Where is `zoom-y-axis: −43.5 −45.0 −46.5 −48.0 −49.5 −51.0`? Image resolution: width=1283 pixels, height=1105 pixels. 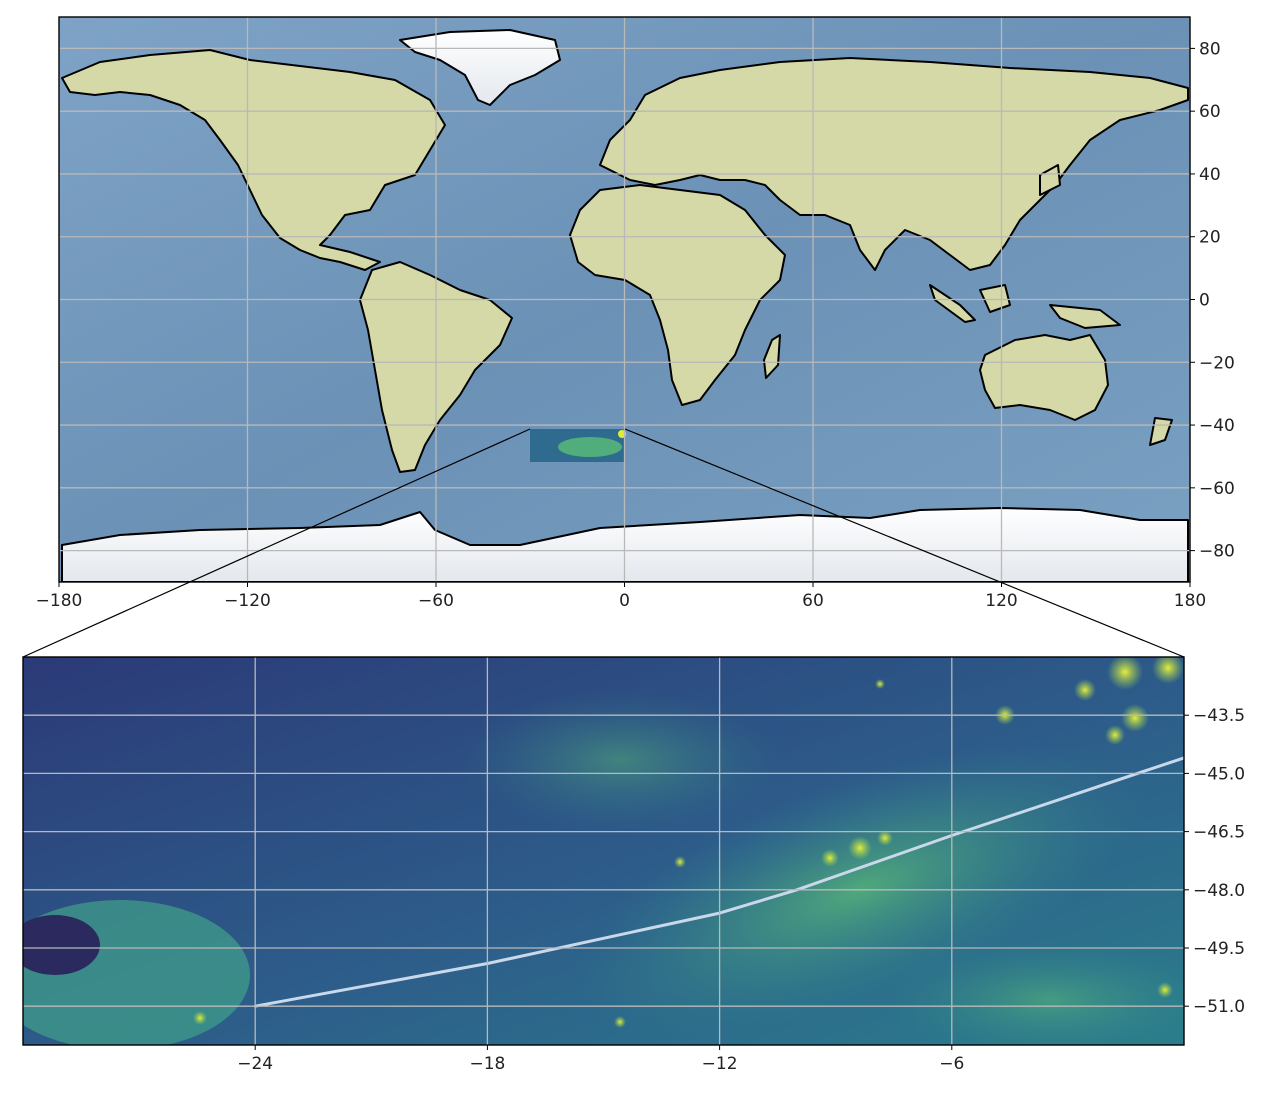 zoom-y-axis: −43.5 −45.0 −46.5 −48.0 −49.5 −51.0 is located at coordinates (1214, 861).